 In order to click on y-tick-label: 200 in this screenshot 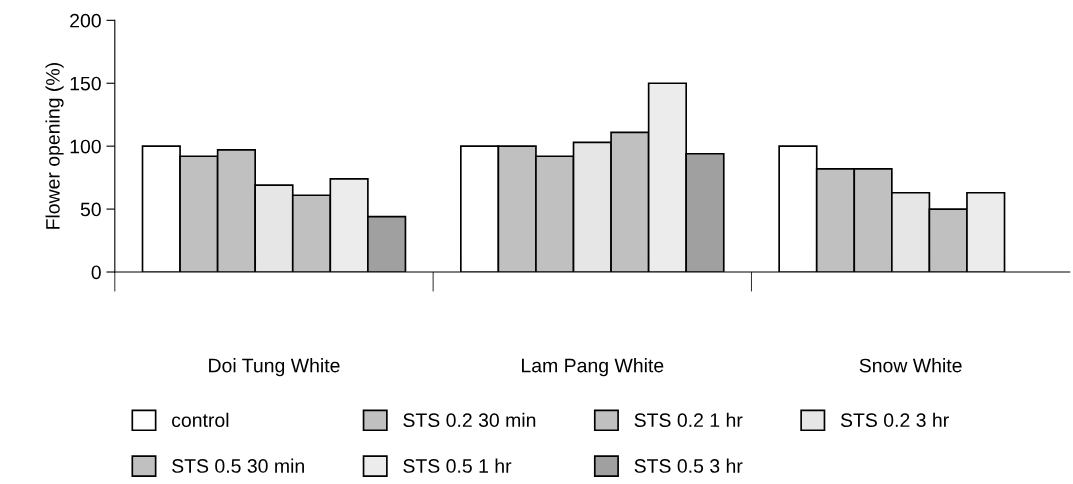, I will do `click(85, 20)`.